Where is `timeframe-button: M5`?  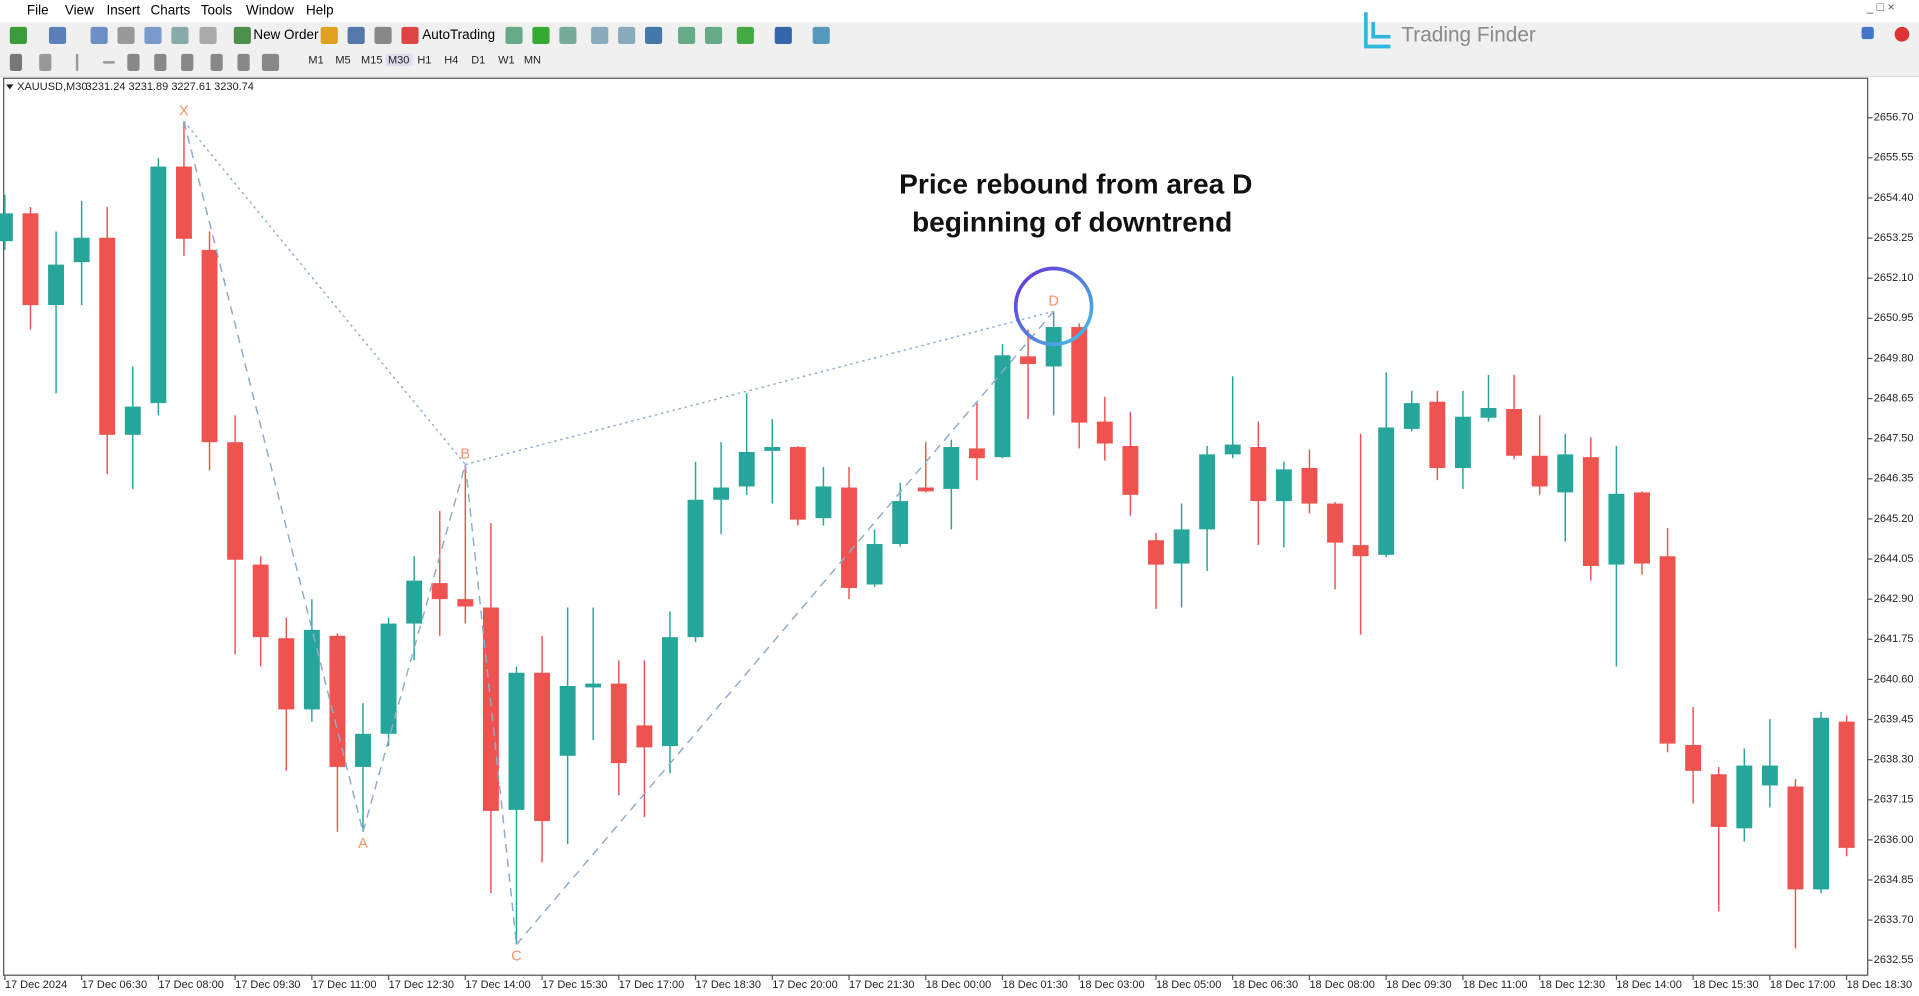 timeframe-button: M5 is located at coordinates (343, 60).